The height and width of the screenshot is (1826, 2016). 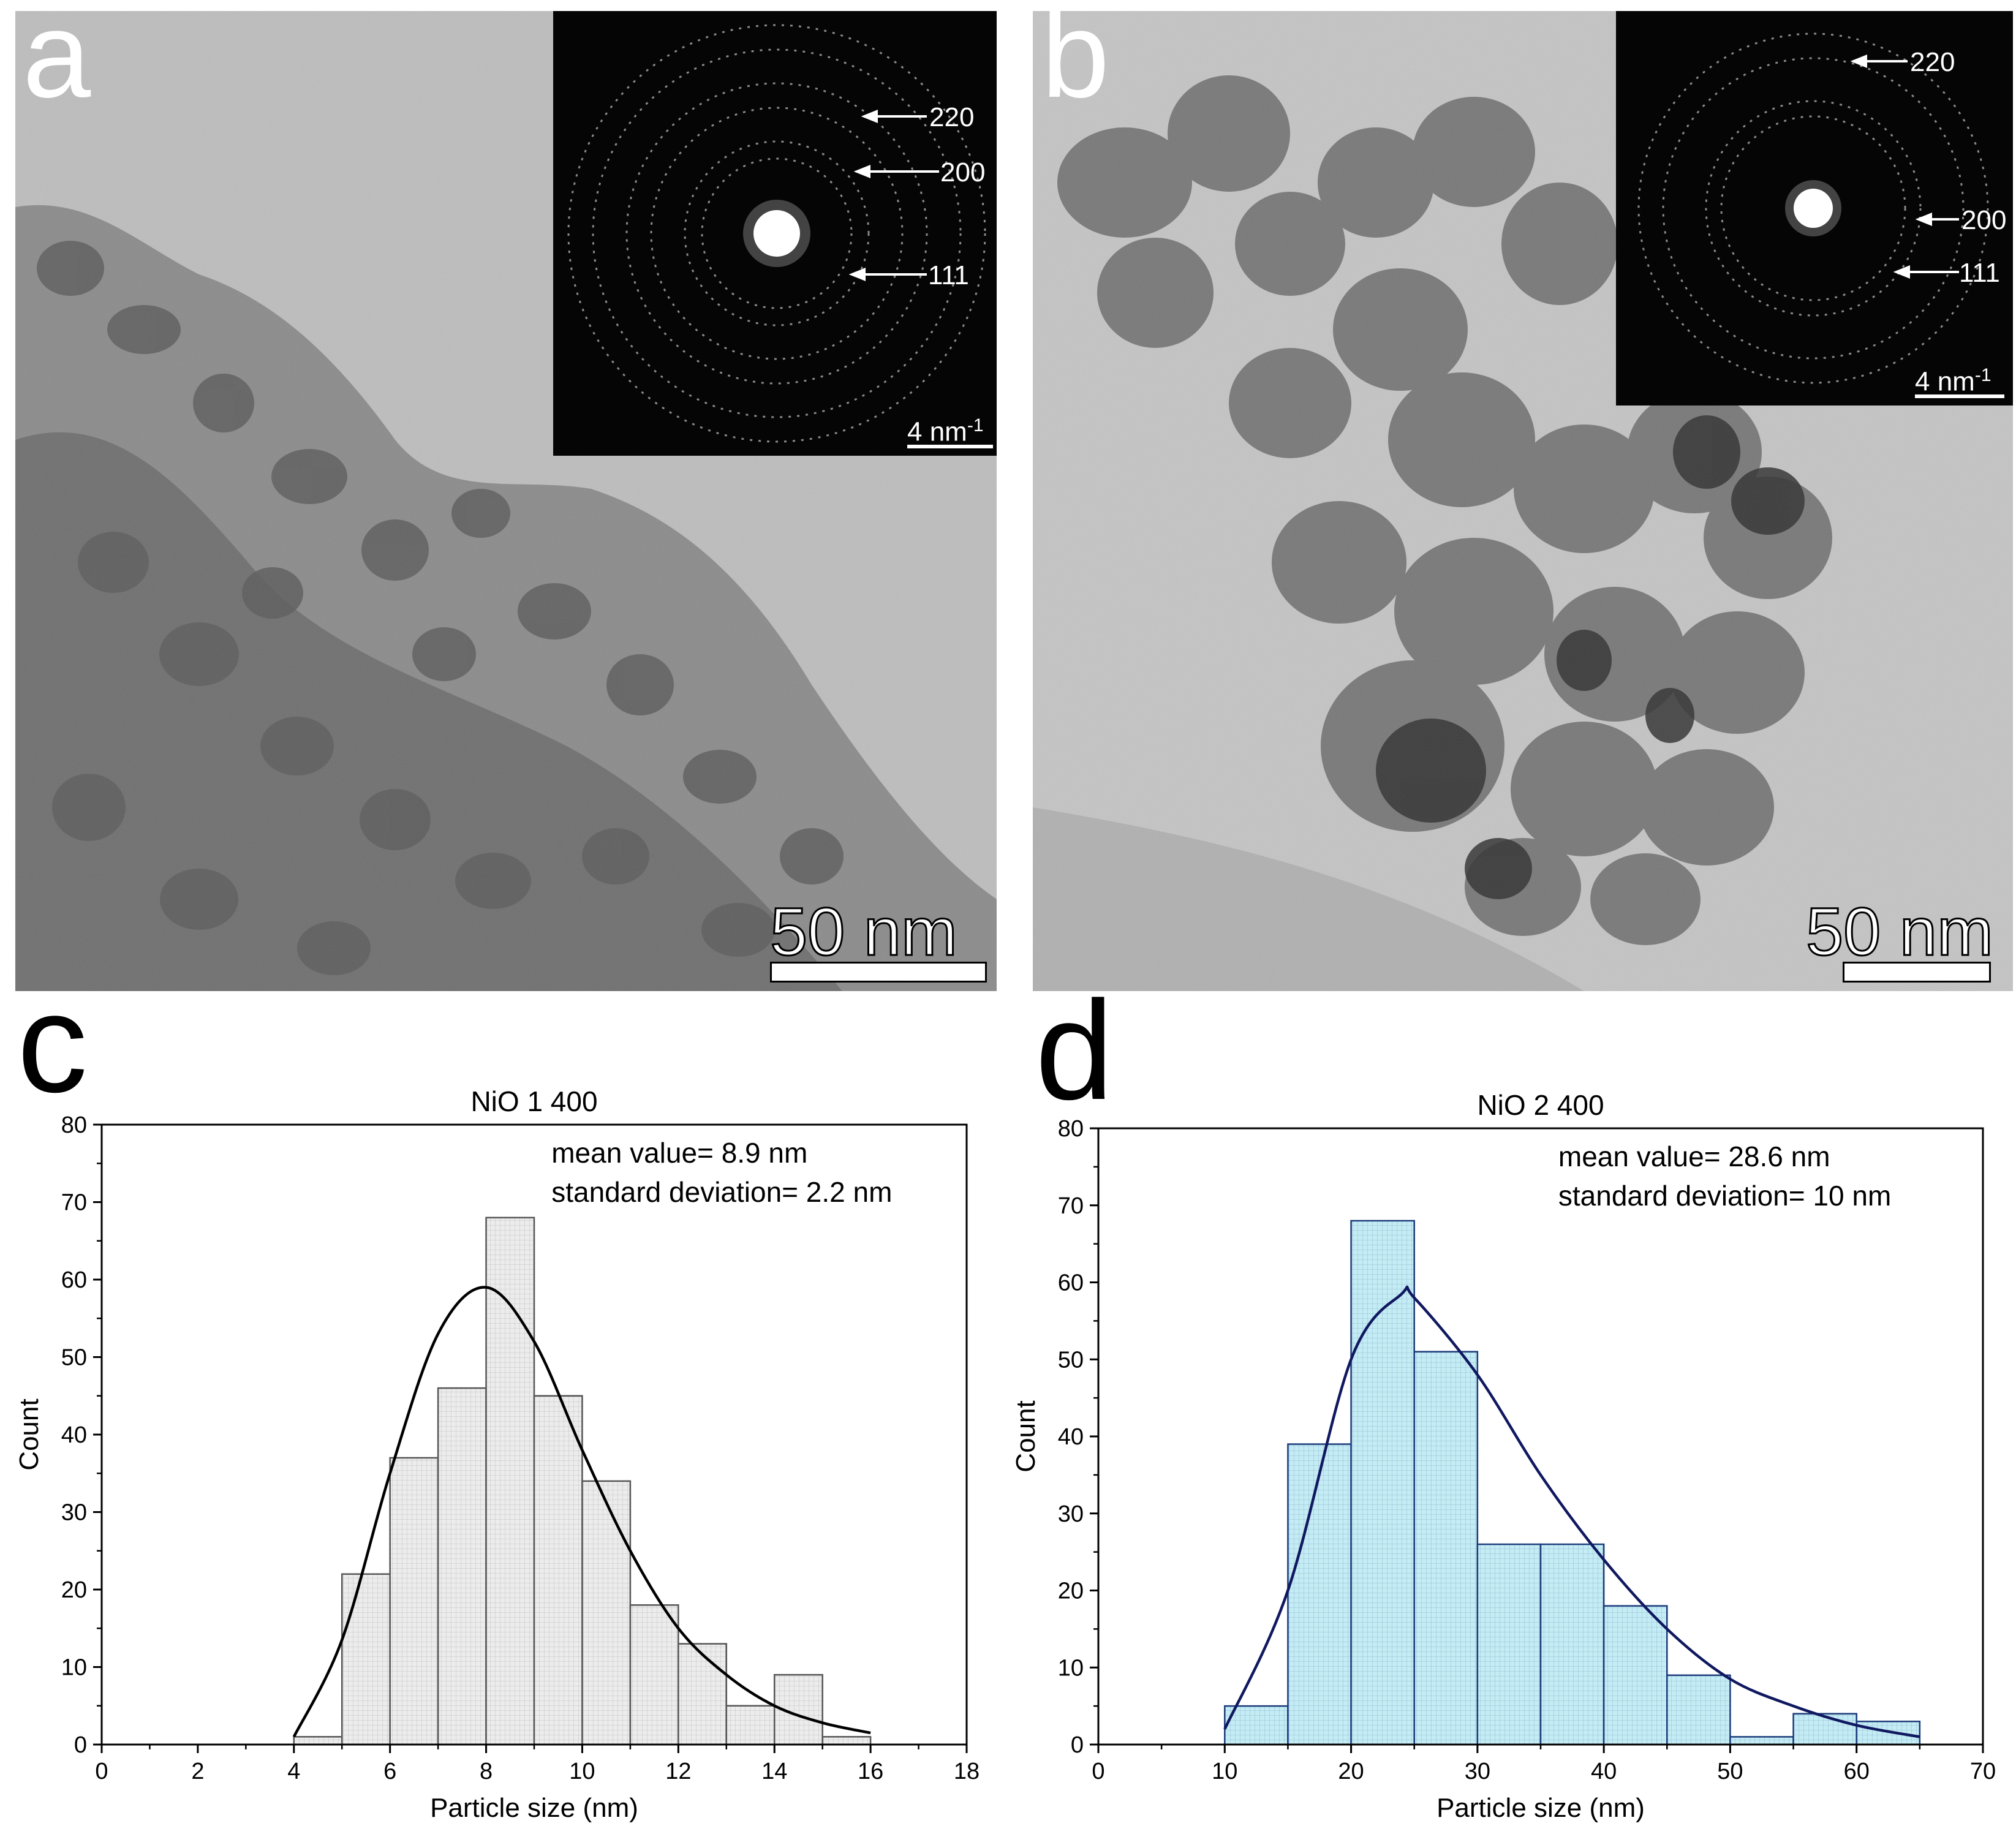 What do you see at coordinates (74, 1513) in the screenshot?
I see `y-tick-label-c: 30` at bounding box center [74, 1513].